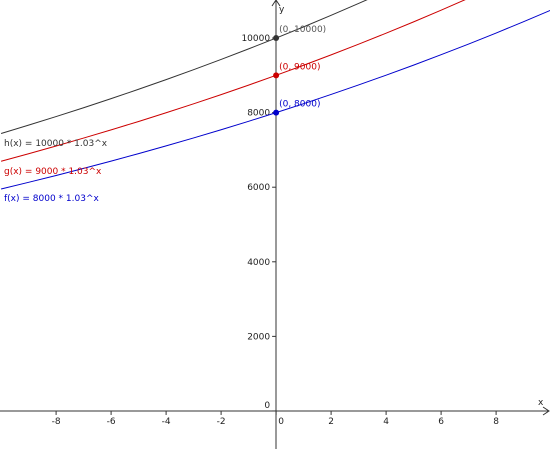  What do you see at coordinates (166, 422) in the screenshot?
I see `x-tick-label: -4` at bounding box center [166, 422].